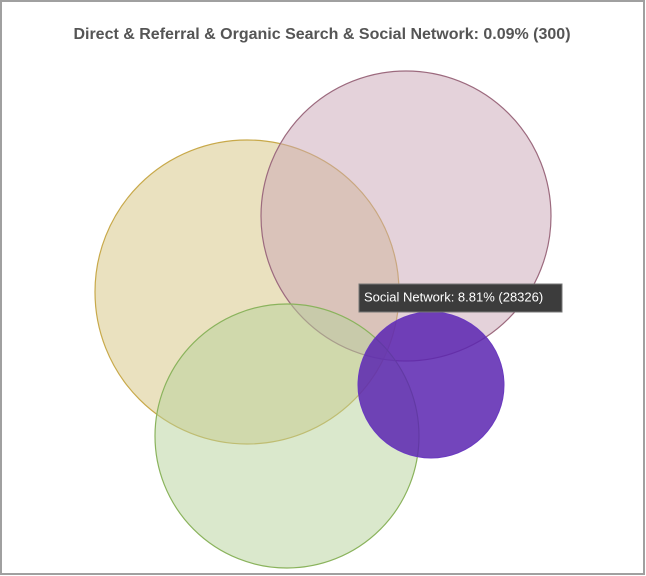 Image resolution: width=646 pixels, height=576 pixels. I want to click on tooltip: Social Network: 8.81% (28326), so click(460, 298).